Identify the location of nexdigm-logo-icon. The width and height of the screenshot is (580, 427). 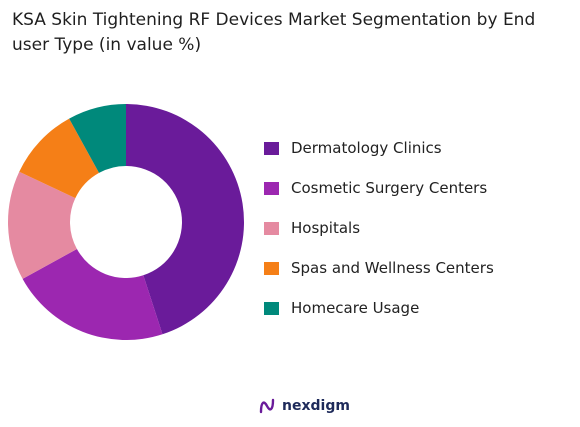
(267, 406).